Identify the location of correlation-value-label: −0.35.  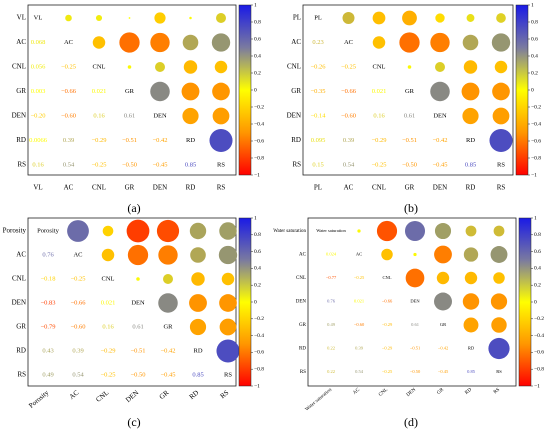
(317, 91).